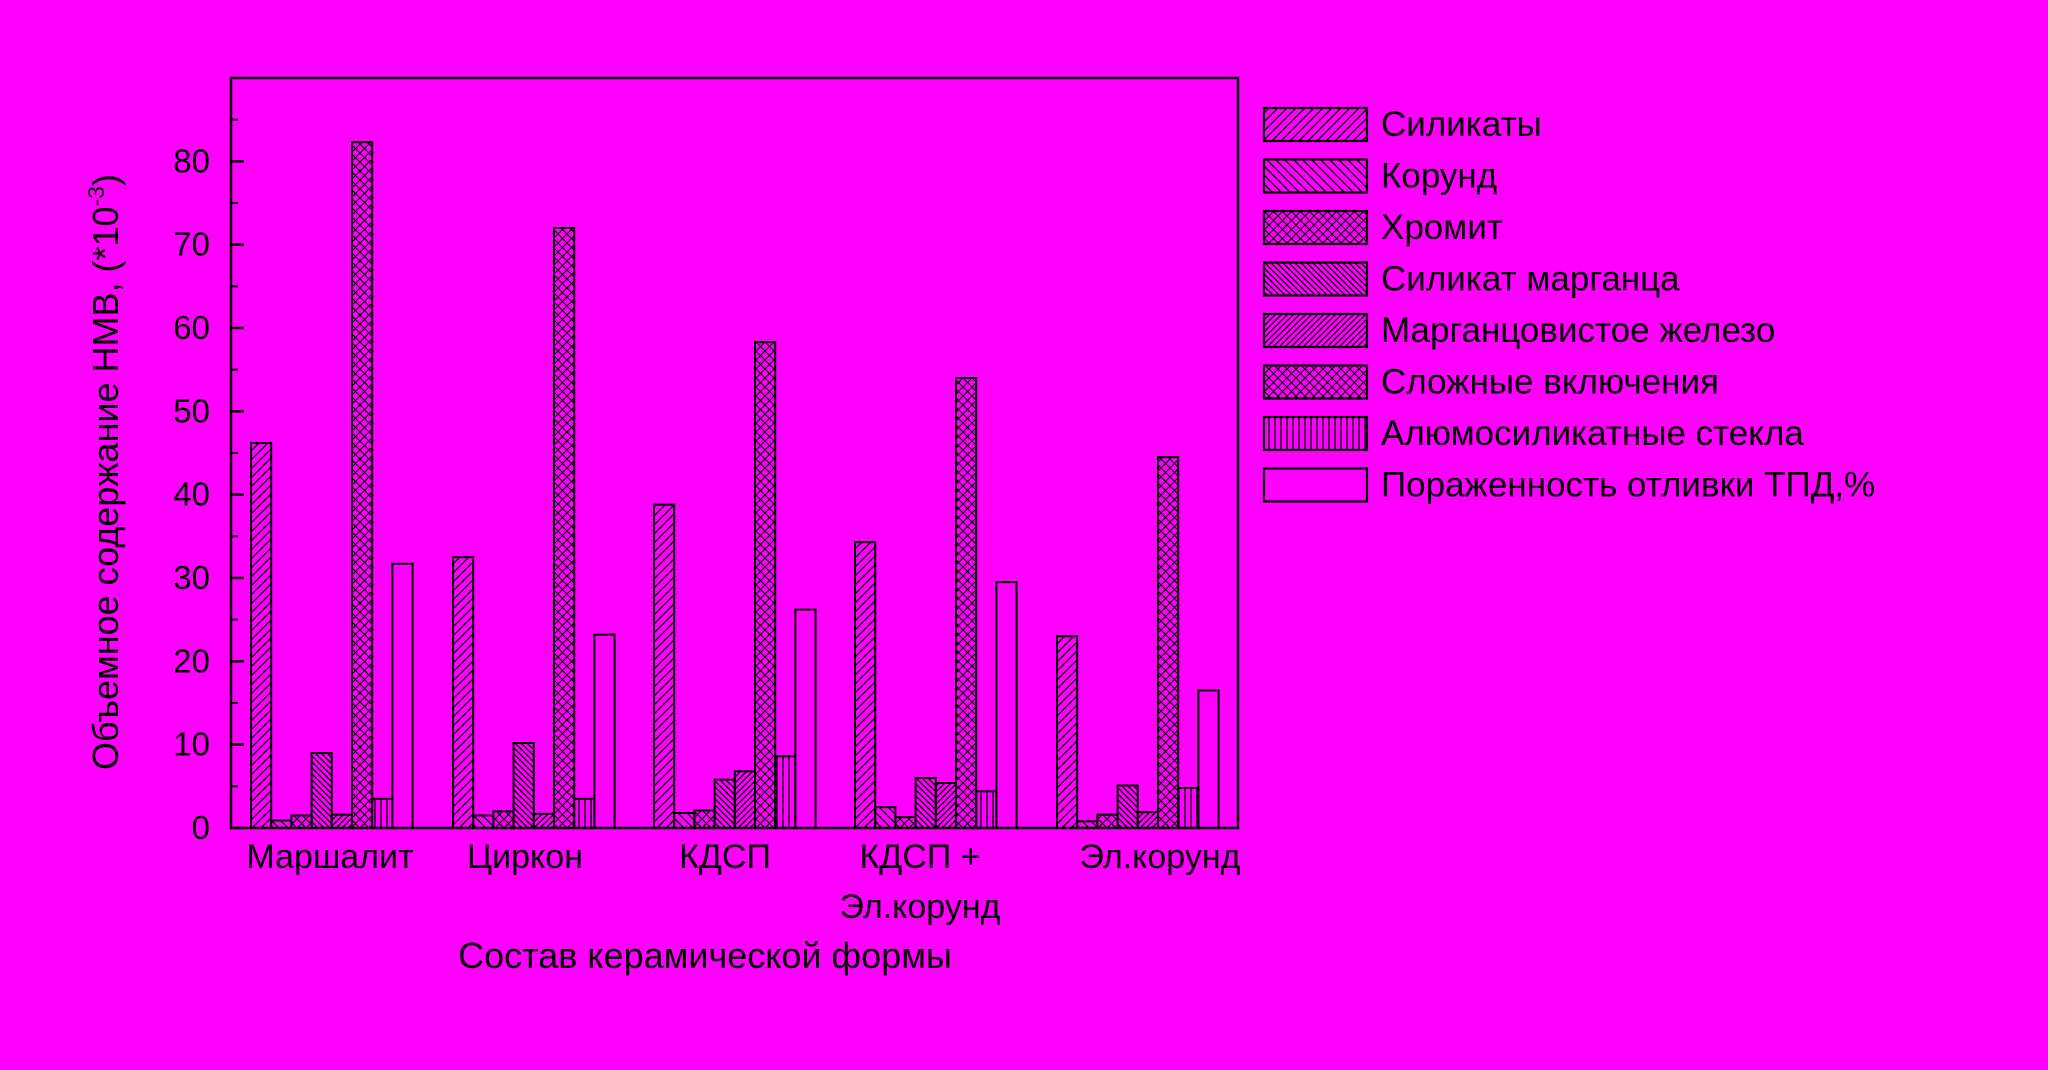  Describe the element at coordinates (1550, 382) in the screenshot. I see `legend-label: Сложные включения` at that location.